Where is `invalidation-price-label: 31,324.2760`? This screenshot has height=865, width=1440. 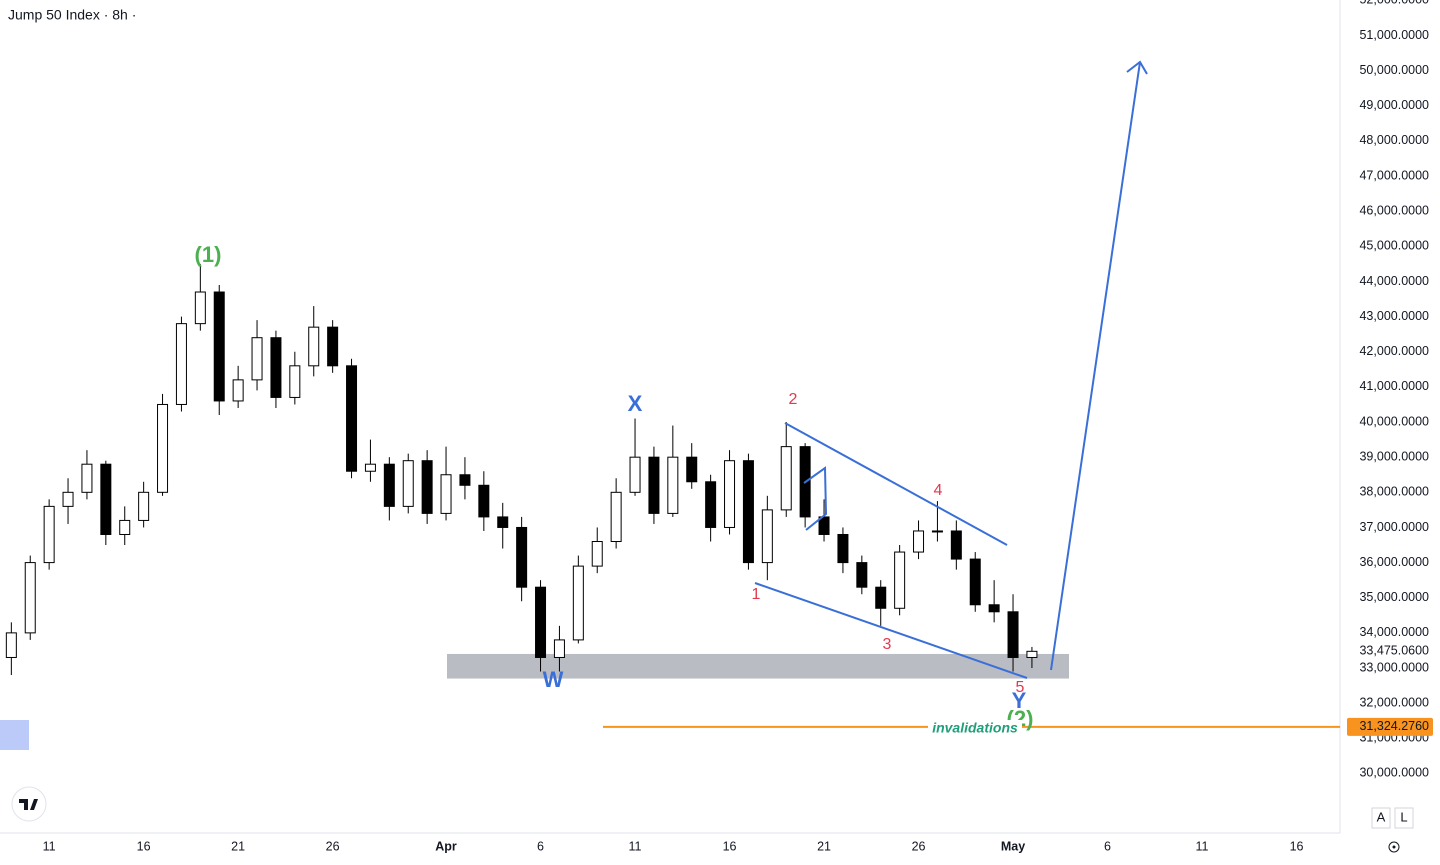
invalidation-price-label: 31,324.2760 is located at coordinates (1394, 726).